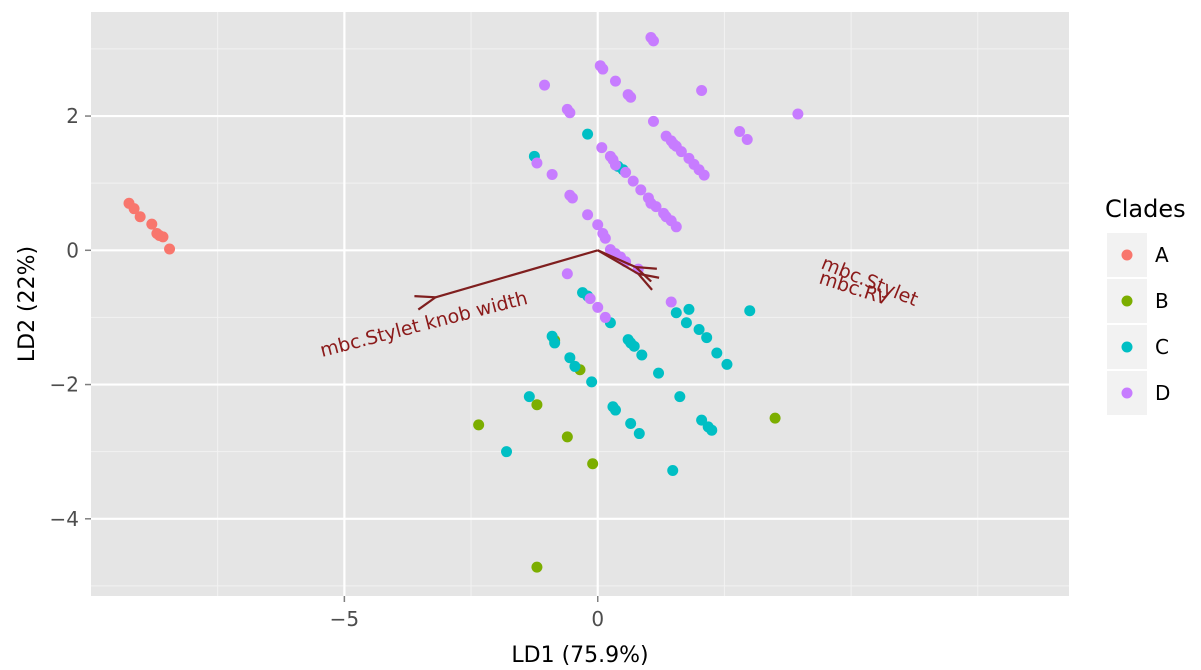 This screenshot has height=670, width=1201. I want to click on y-tick-label: 2, so click(72, 116).